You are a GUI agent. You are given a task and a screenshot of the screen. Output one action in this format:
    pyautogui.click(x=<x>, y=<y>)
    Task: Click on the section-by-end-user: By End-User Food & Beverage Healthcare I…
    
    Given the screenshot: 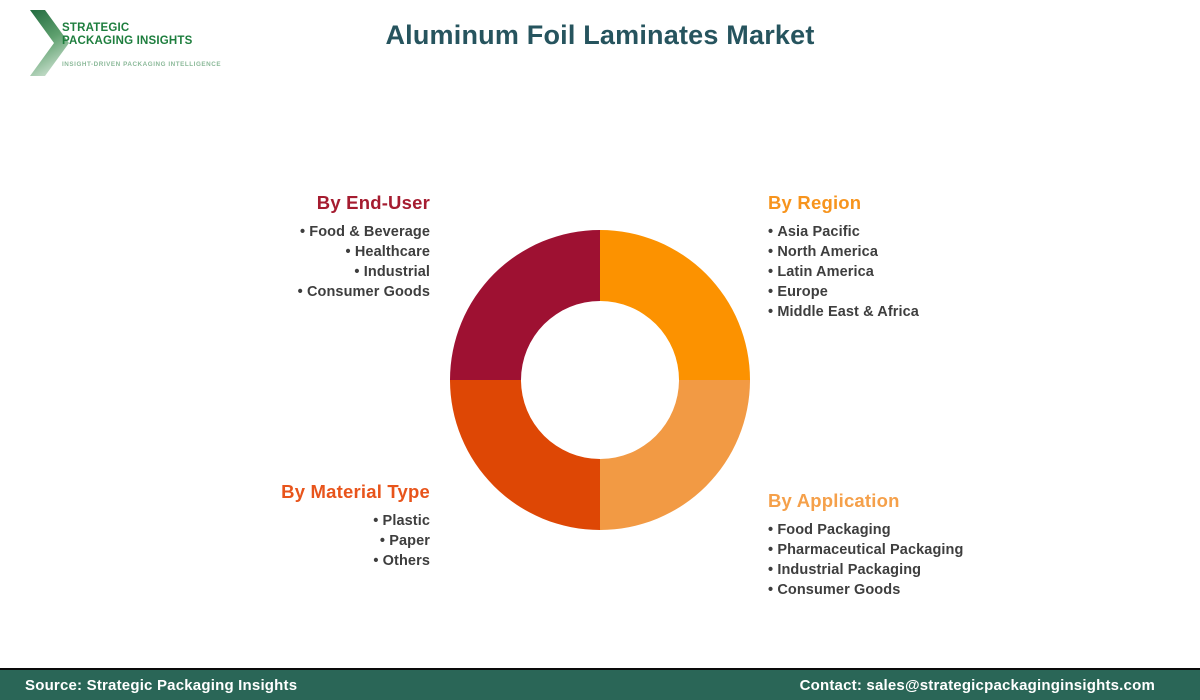 What is the action you would take?
    pyautogui.click(x=305, y=247)
    